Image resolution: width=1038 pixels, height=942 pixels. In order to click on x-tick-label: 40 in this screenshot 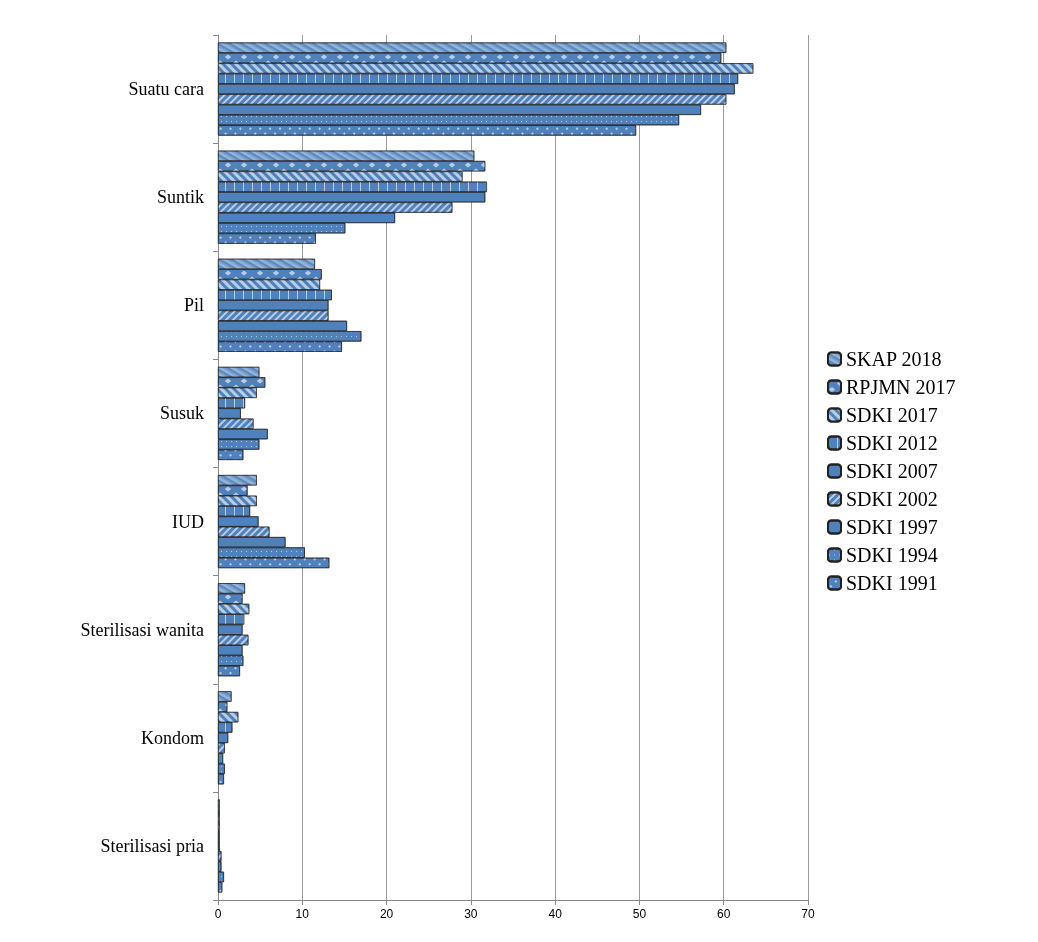, I will do `click(555, 914)`.